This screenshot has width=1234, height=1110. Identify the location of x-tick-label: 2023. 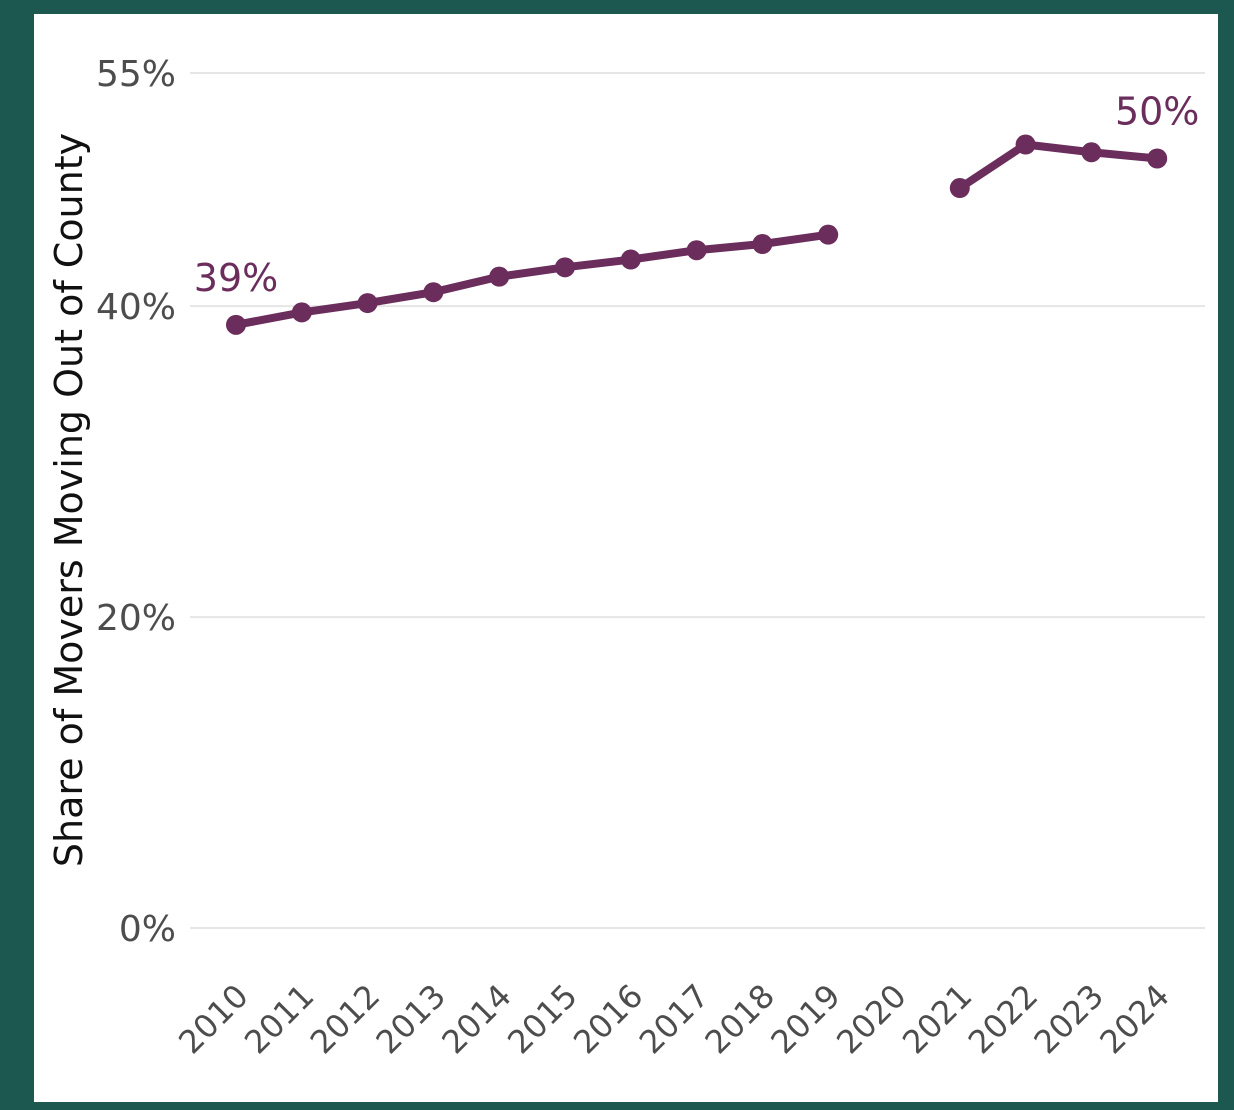
(1069, 1019).